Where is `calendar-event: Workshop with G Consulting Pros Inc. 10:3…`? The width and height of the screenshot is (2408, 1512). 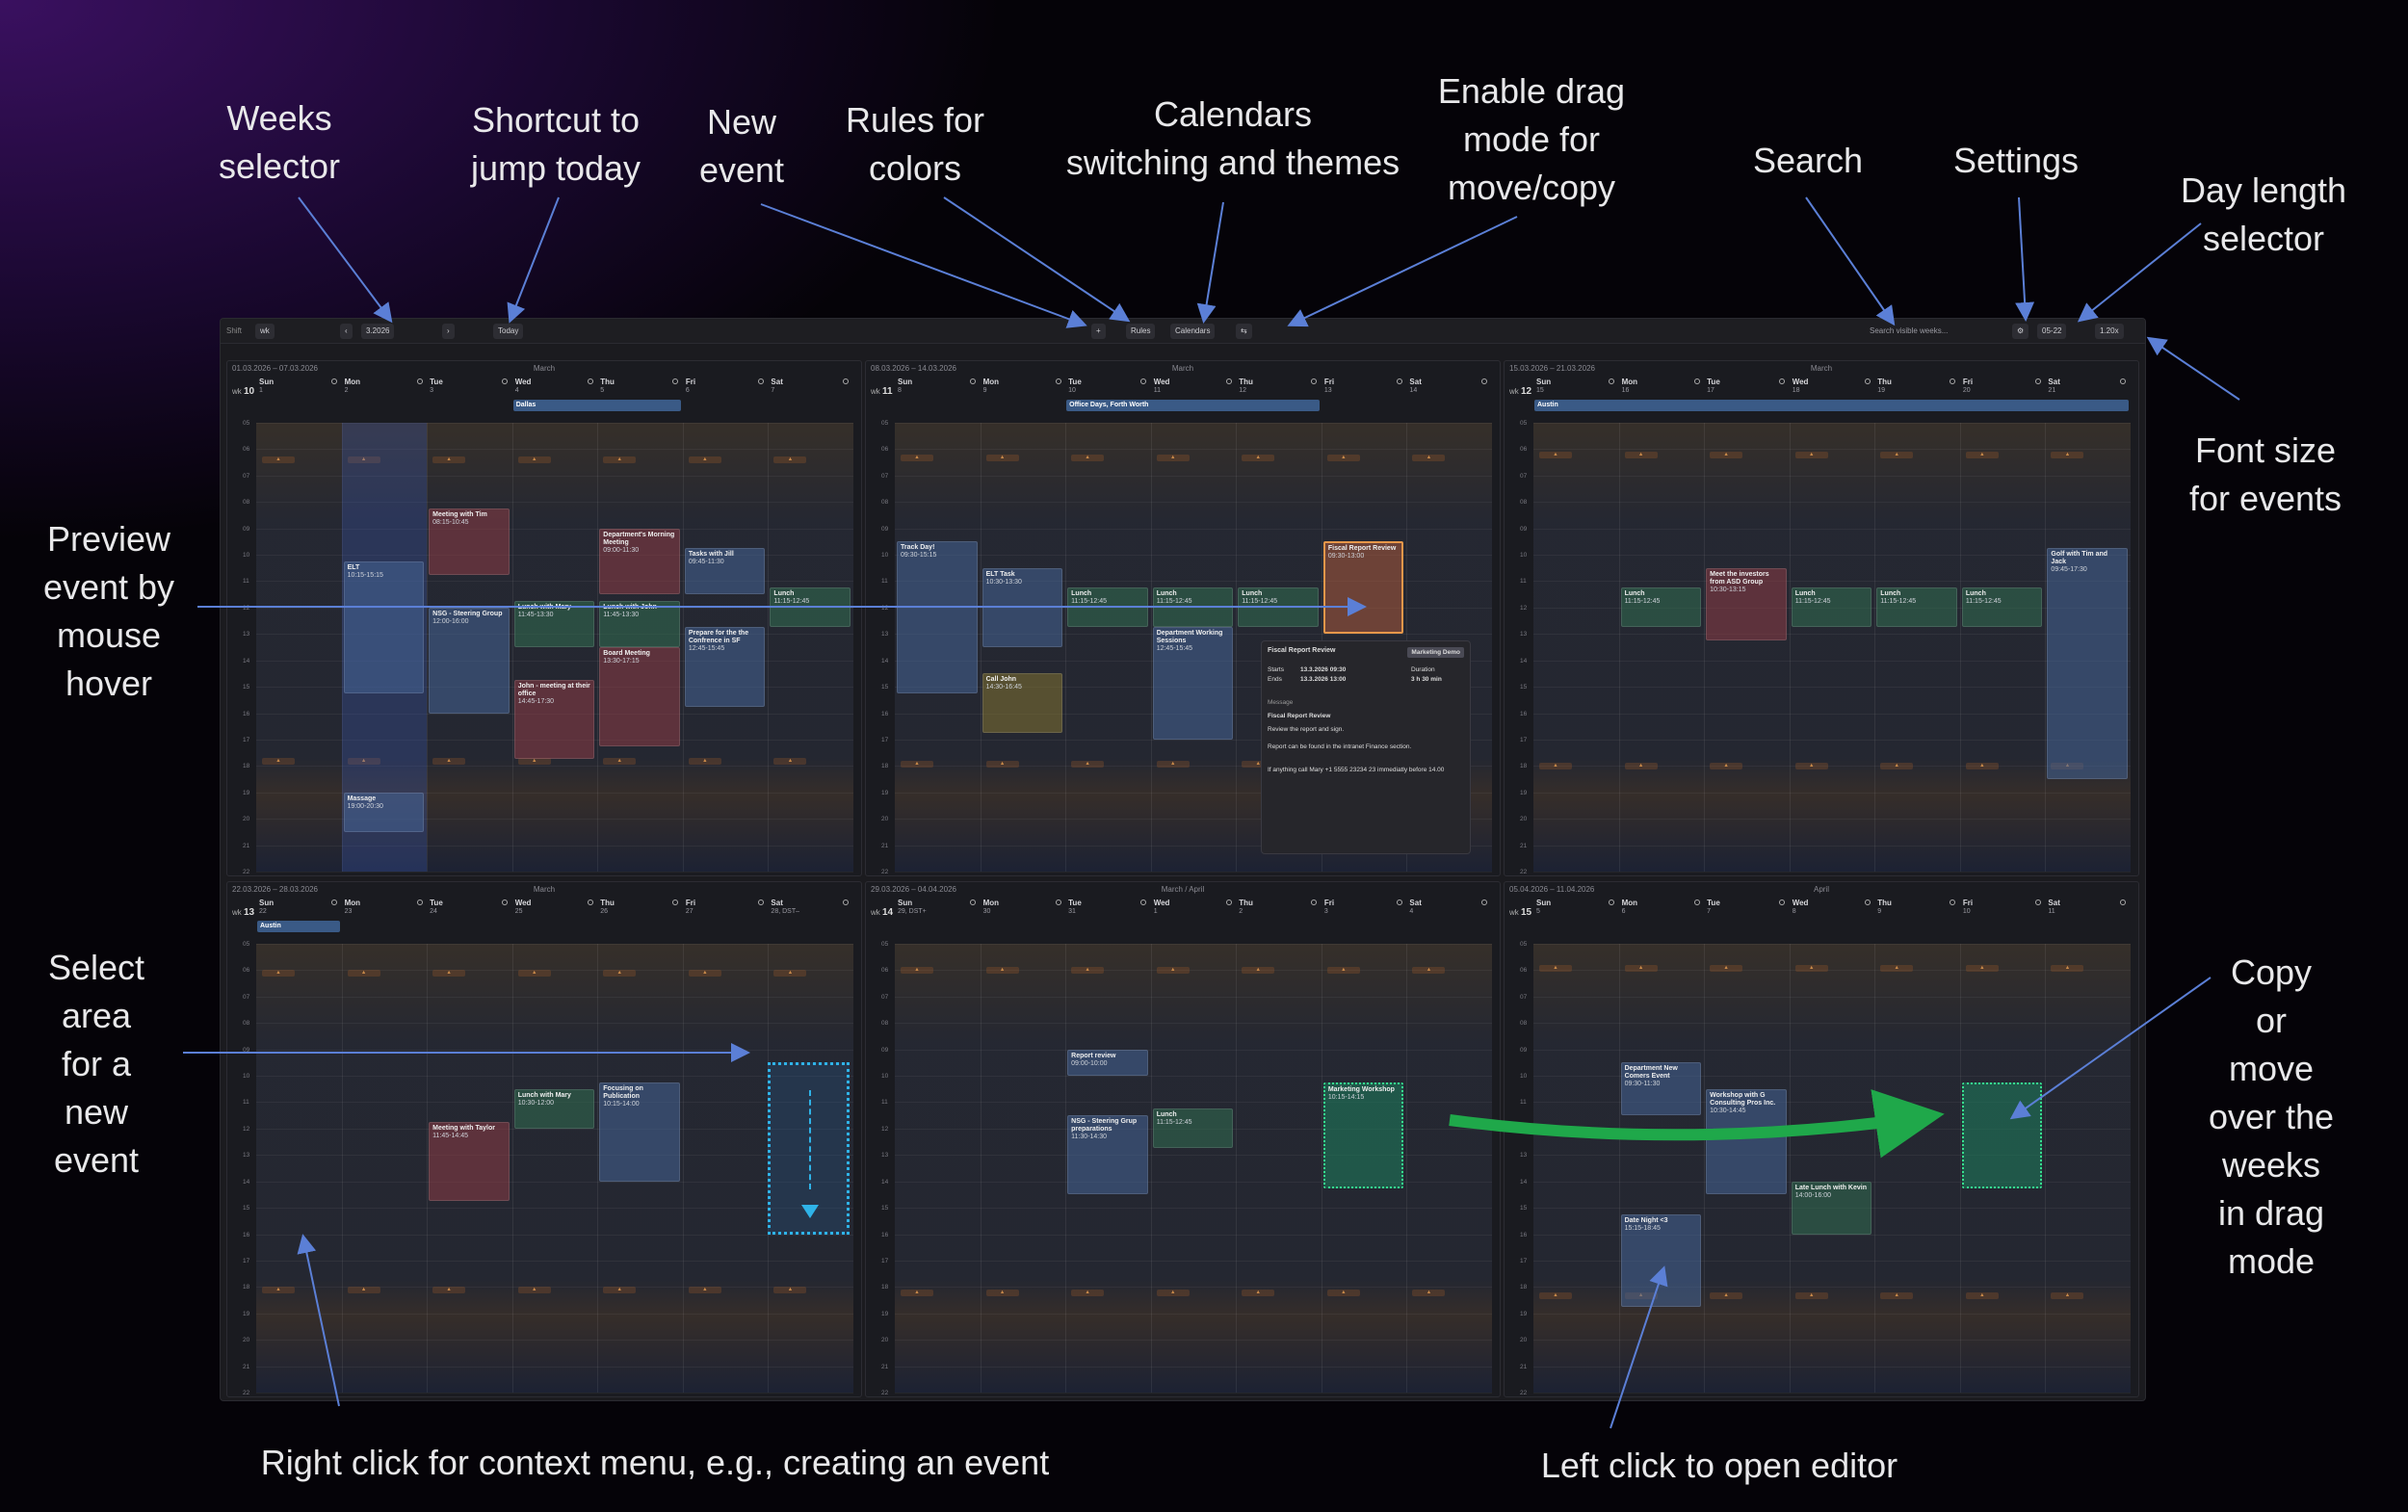
calendar-event: Workshop with G Consulting Pros Inc. 10:3… is located at coordinates (1746, 1141).